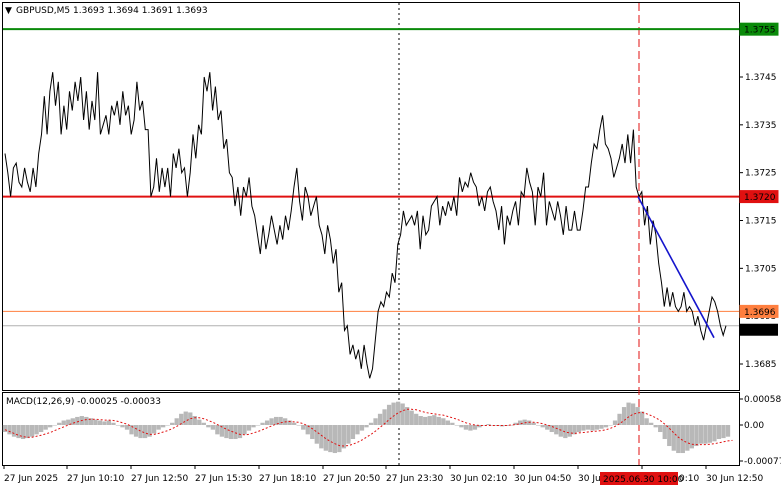 This screenshot has height=493, width=781. What do you see at coordinates (761, 269) in the screenshot?
I see `price-y-tick-label: 1.3705` at bounding box center [761, 269].